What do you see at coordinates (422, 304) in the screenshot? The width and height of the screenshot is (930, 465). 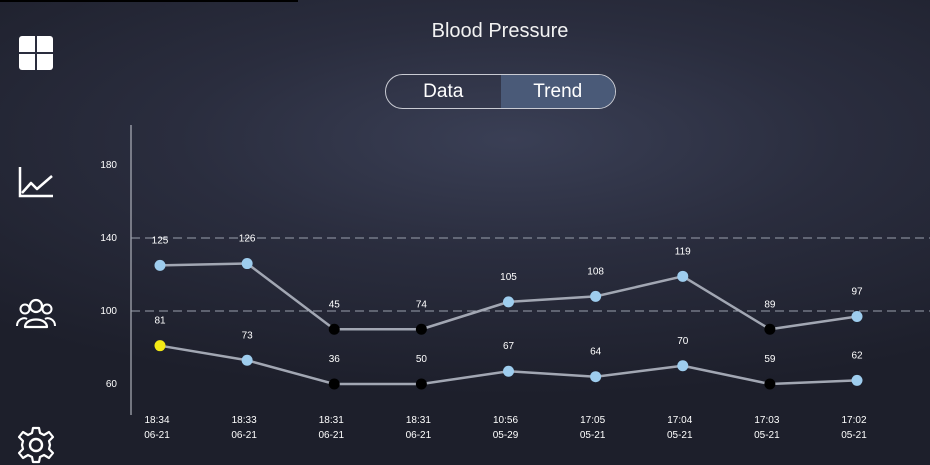 I see `systolic-value-label-3: 74` at bounding box center [422, 304].